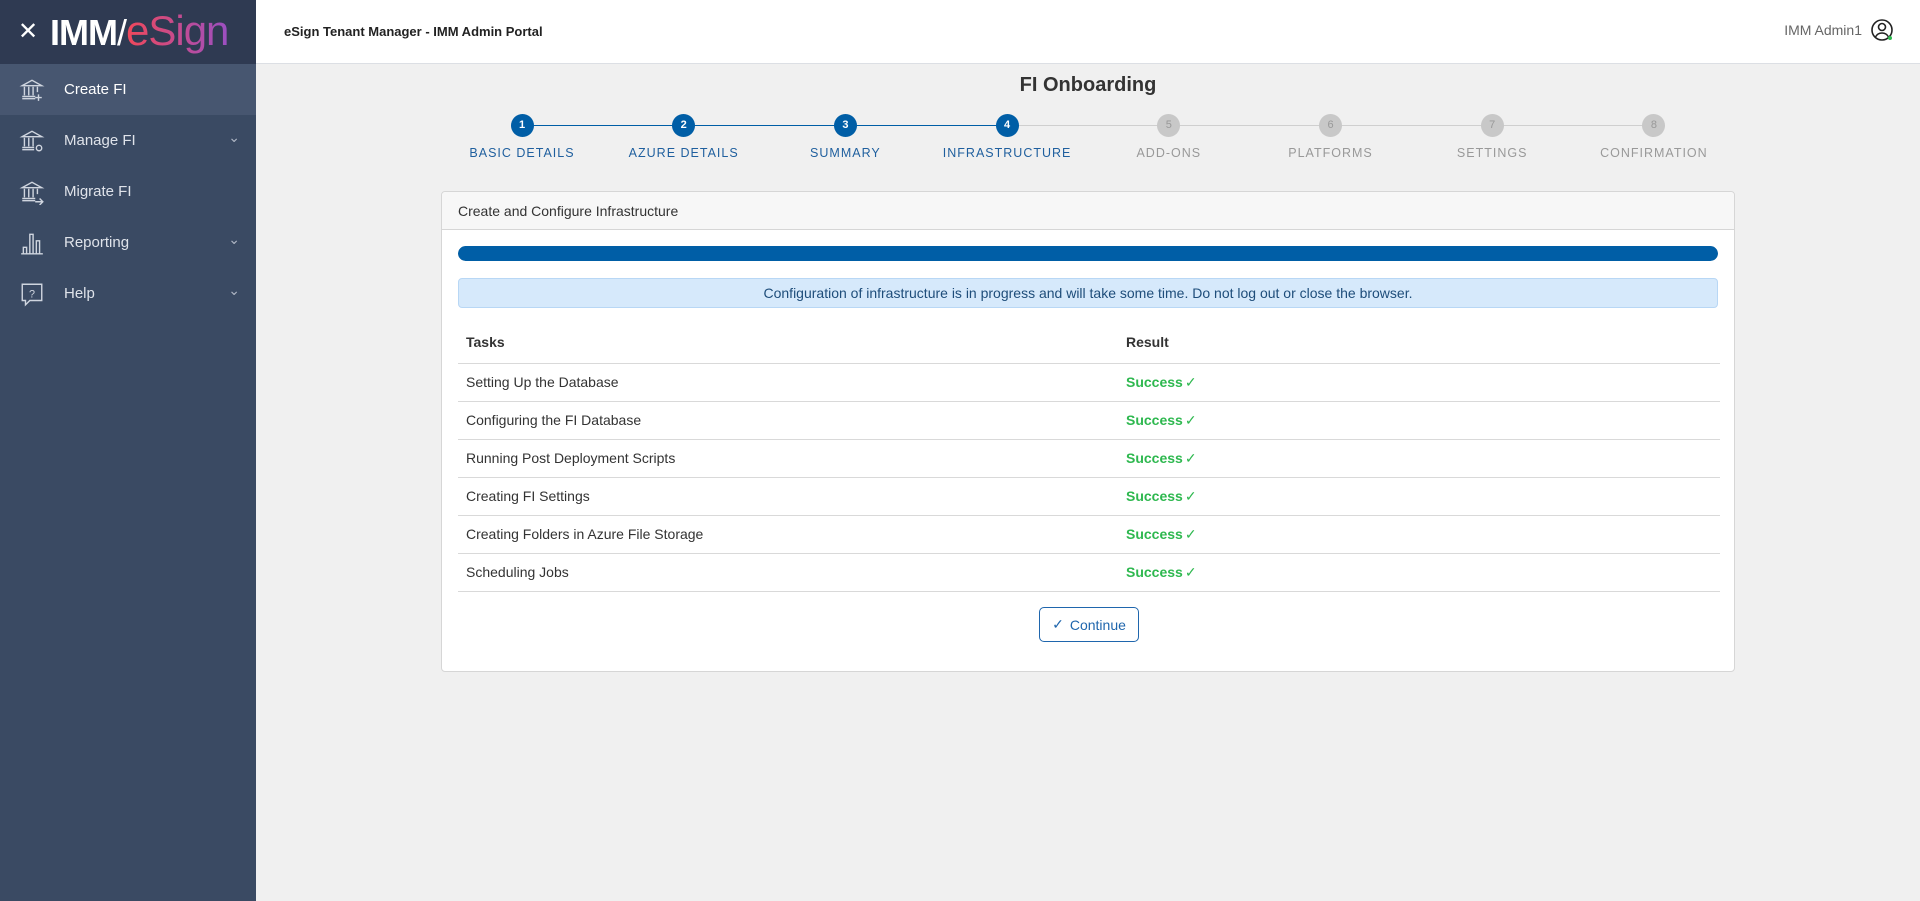  I want to click on user-avatar-icon, so click(1882, 30).